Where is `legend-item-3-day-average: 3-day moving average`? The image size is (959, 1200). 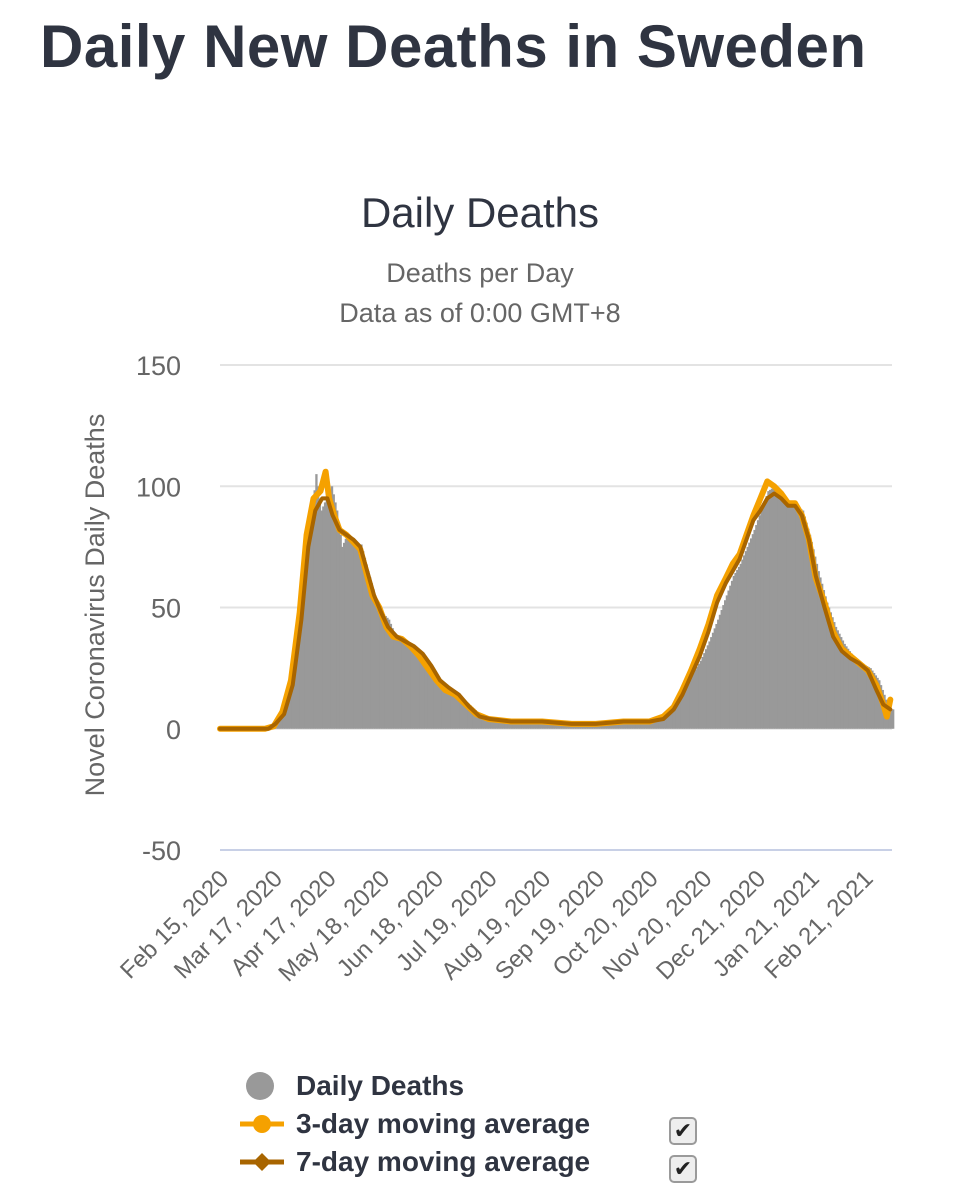 legend-item-3-day-average: 3-day moving average is located at coordinates (415, 1124).